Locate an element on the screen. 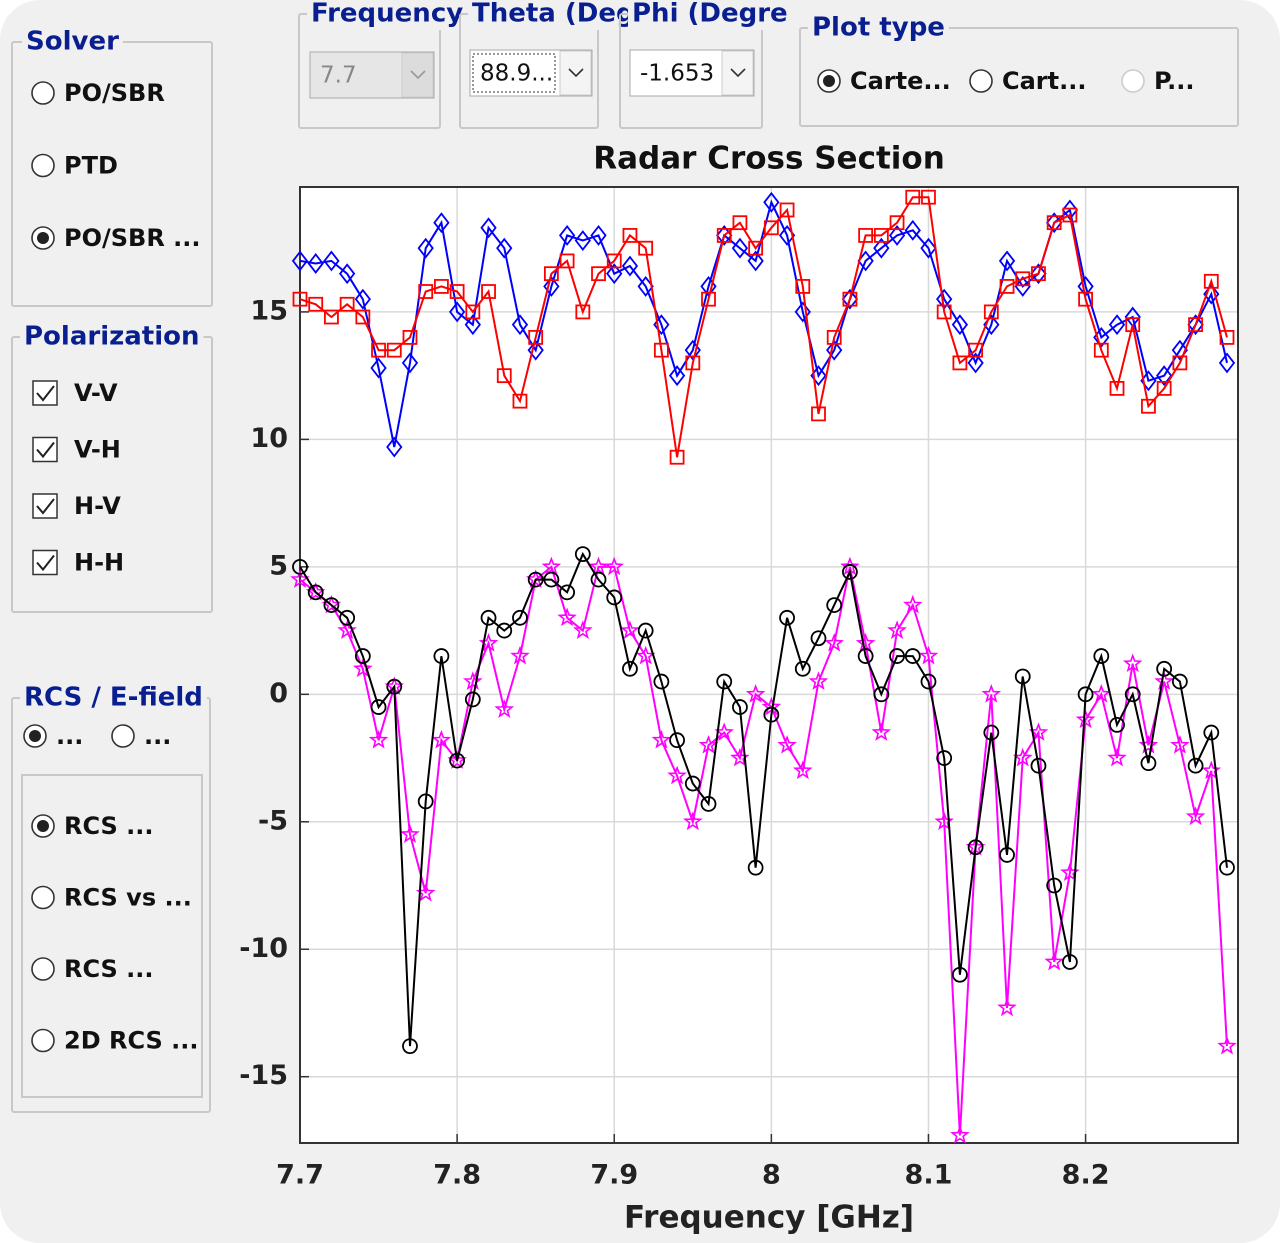 This screenshot has width=1280, height=1243. checkbox-label: H-H is located at coordinates (99, 563).